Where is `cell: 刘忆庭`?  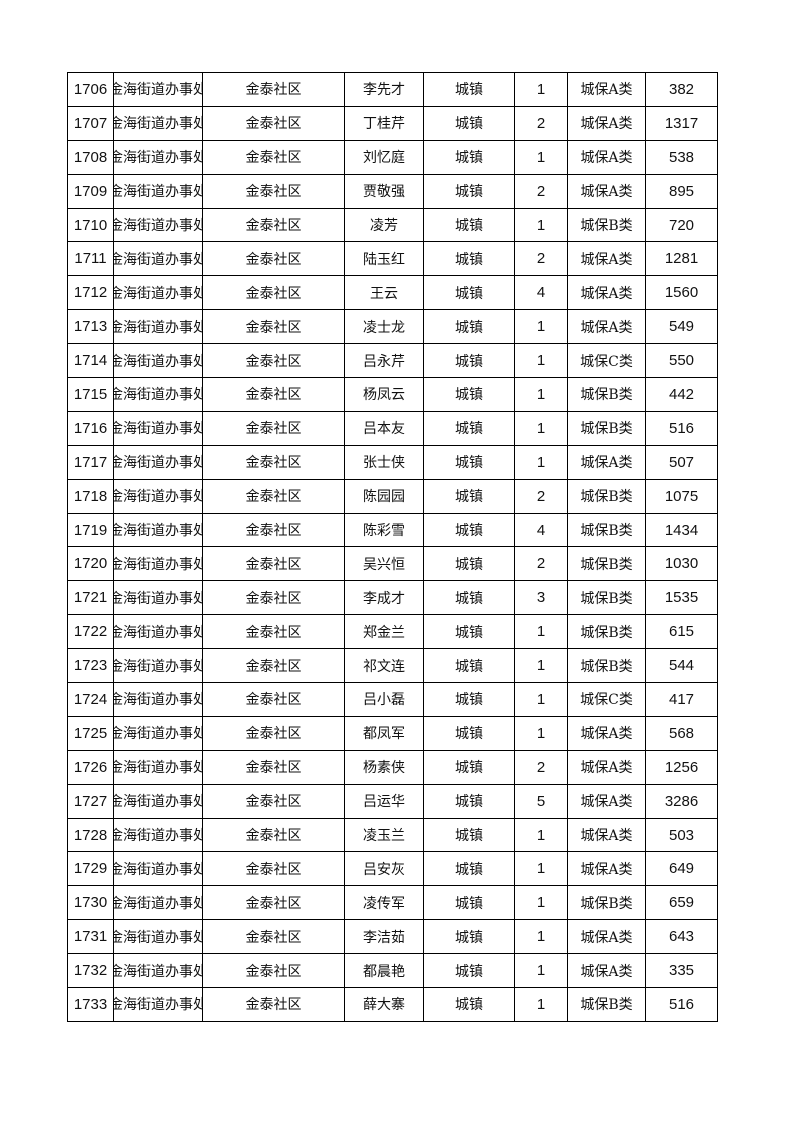
cell: 刘忆庭 is located at coordinates (384, 157).